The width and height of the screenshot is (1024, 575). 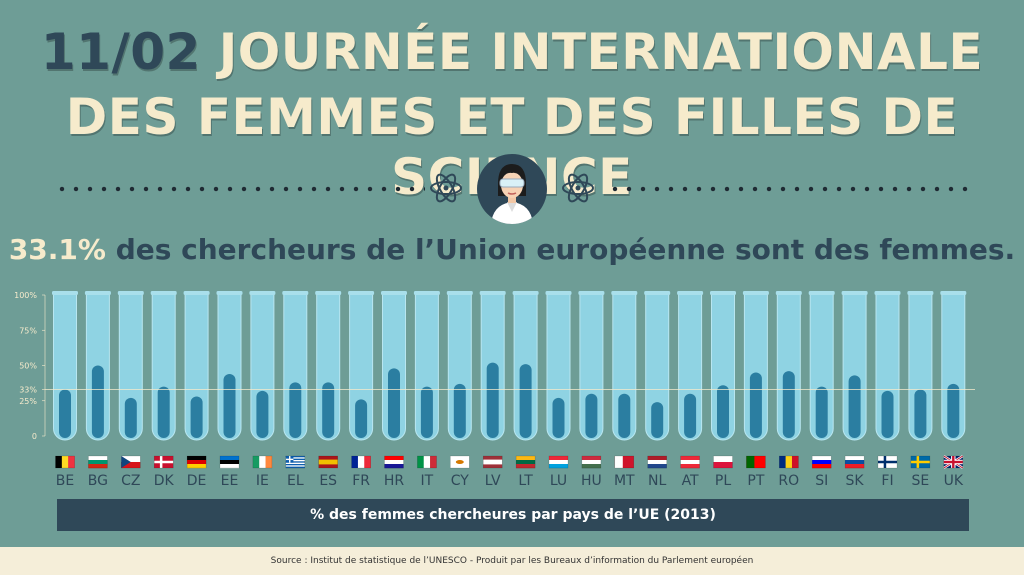 What do you see at coordinates (28, 330) in the screenshot?
I see `y-tick-label: 75%` at bounding box center [28, 330].